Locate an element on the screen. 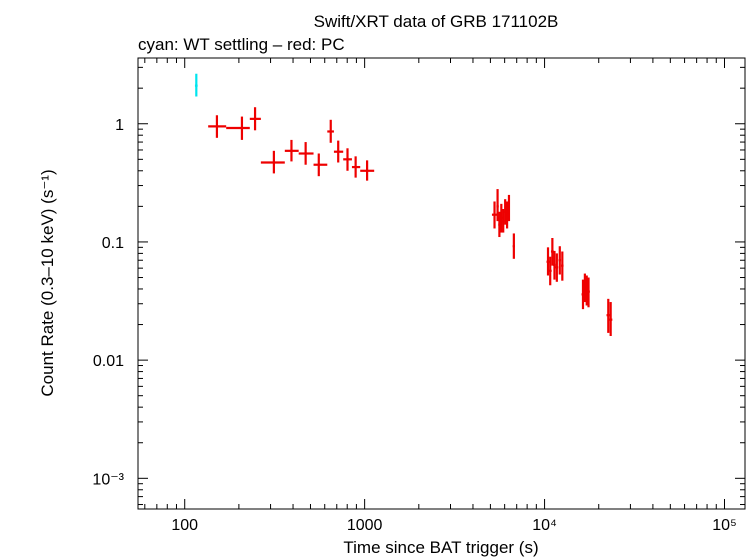 The height and width of the screenshot is (558, 750). y-tick-label: 0.1 is located at coordinates (113, 243).